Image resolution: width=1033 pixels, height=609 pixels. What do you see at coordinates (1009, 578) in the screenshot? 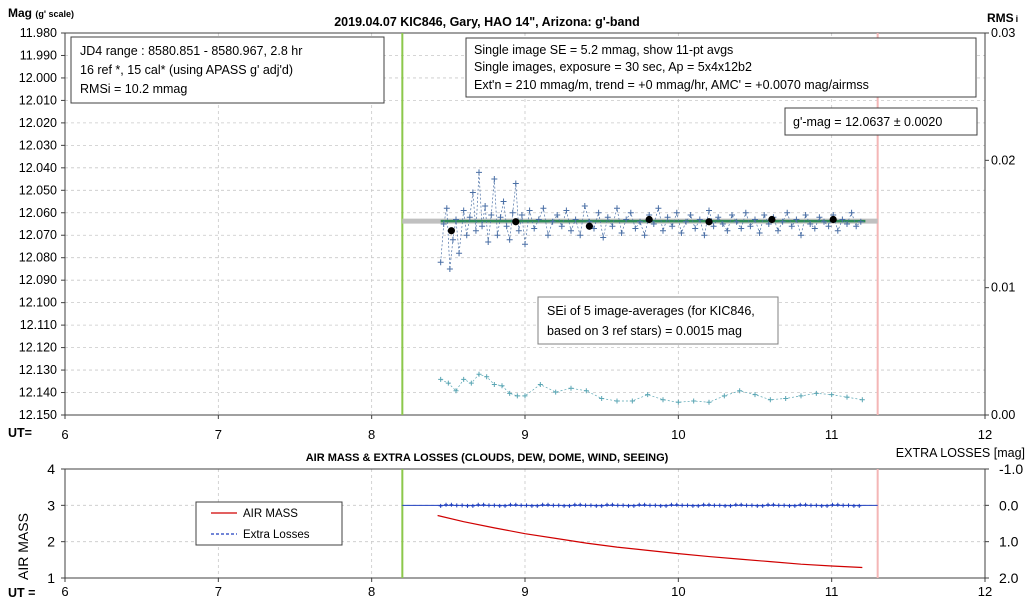
I see `bottom-y2-tick-label: 2.0` at bounding box center [1009, 578].